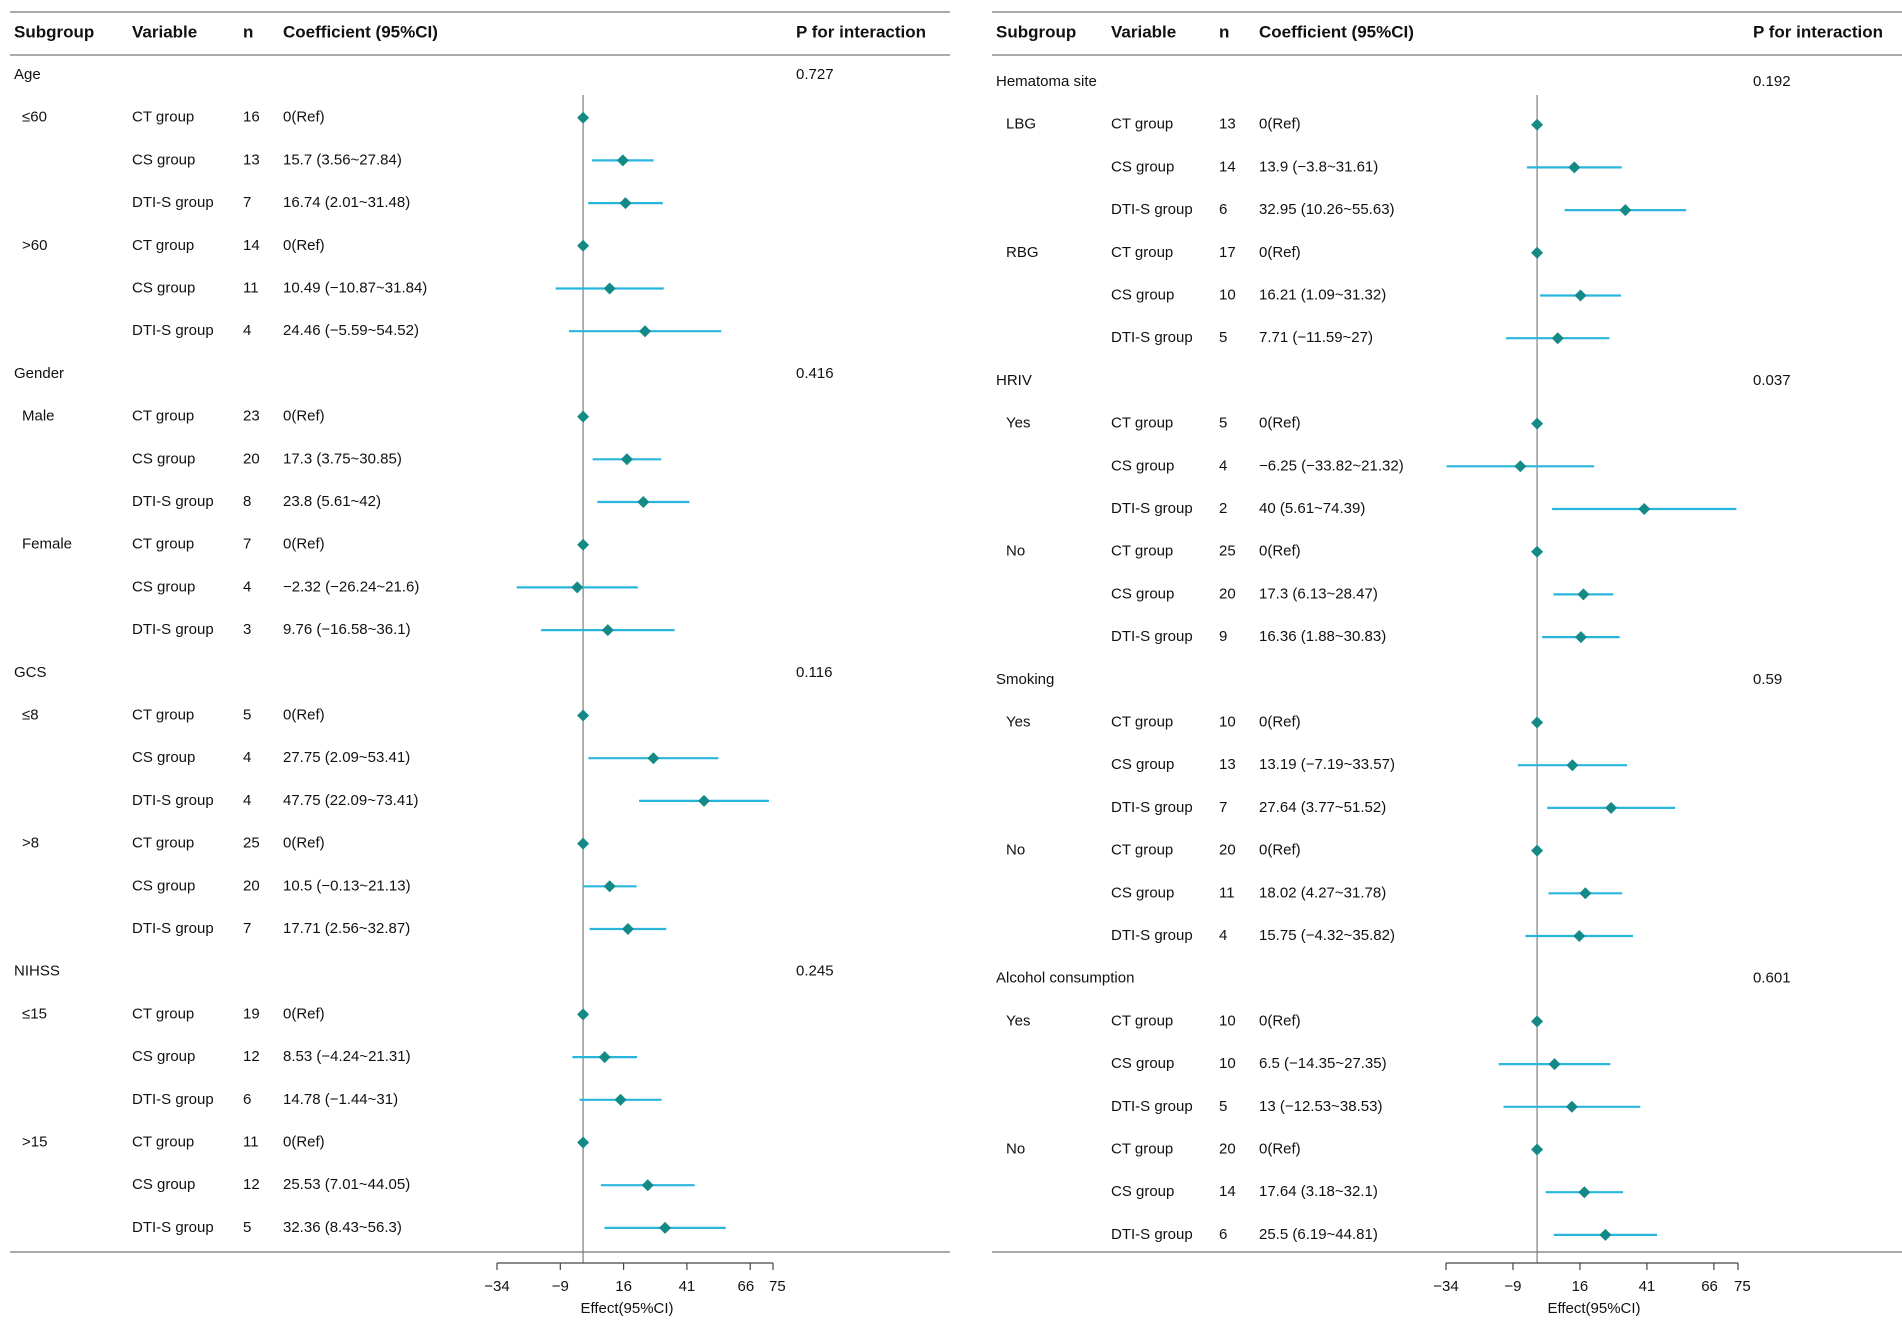  Describe the element at coordinates (332, 501) in the screenshot. I see `row-coefficient-text: 23.8 (5.61~42)` at that location.